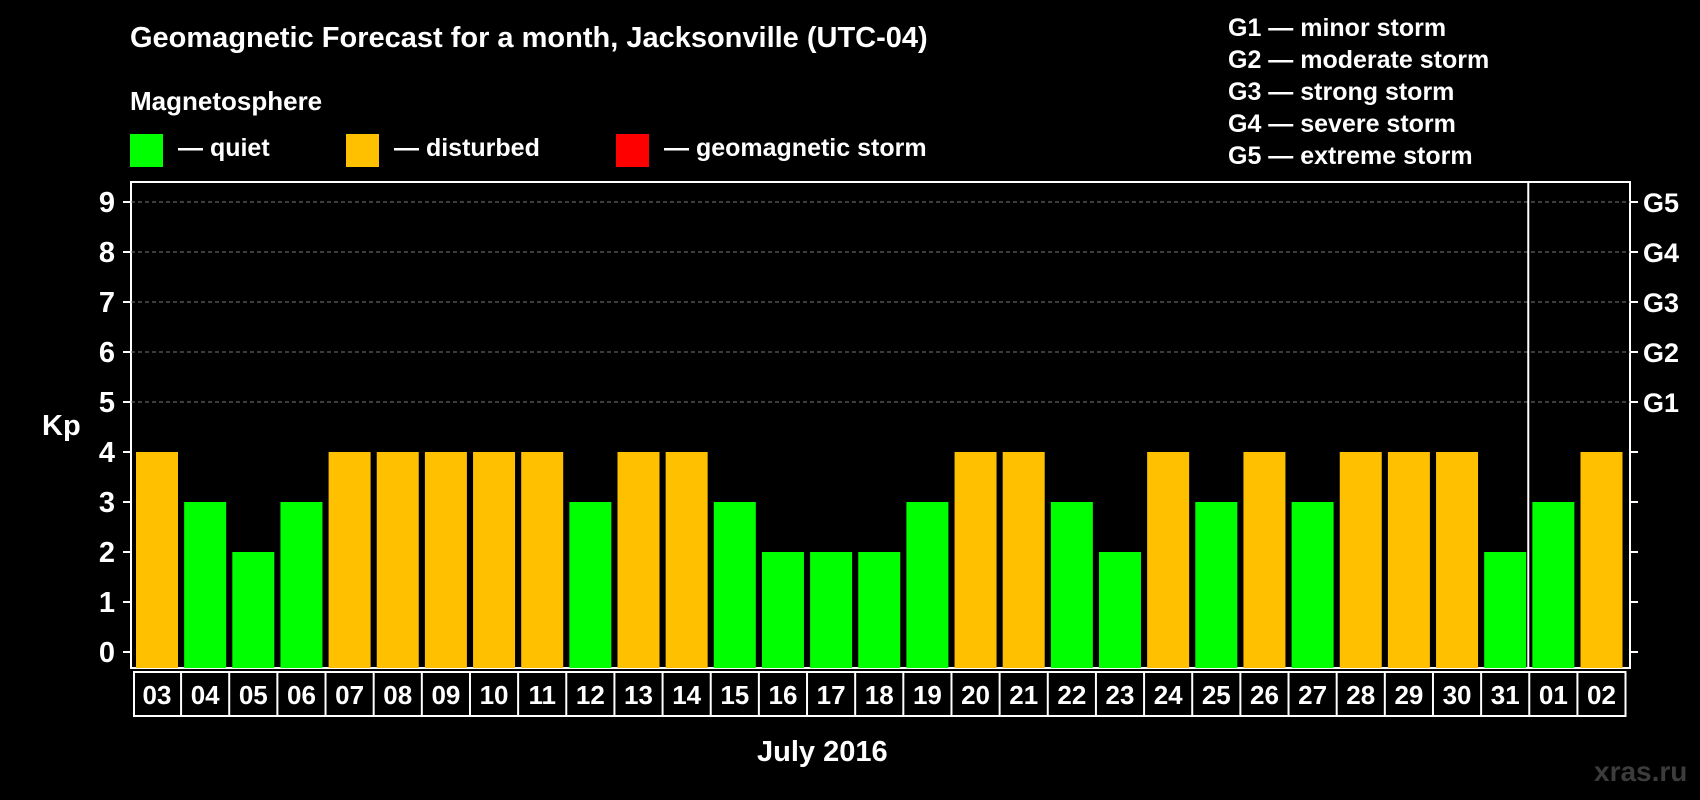 This screenshot has width=1700, height=800. I want to click on y-tick-label-1: 1, so click(107, 603).